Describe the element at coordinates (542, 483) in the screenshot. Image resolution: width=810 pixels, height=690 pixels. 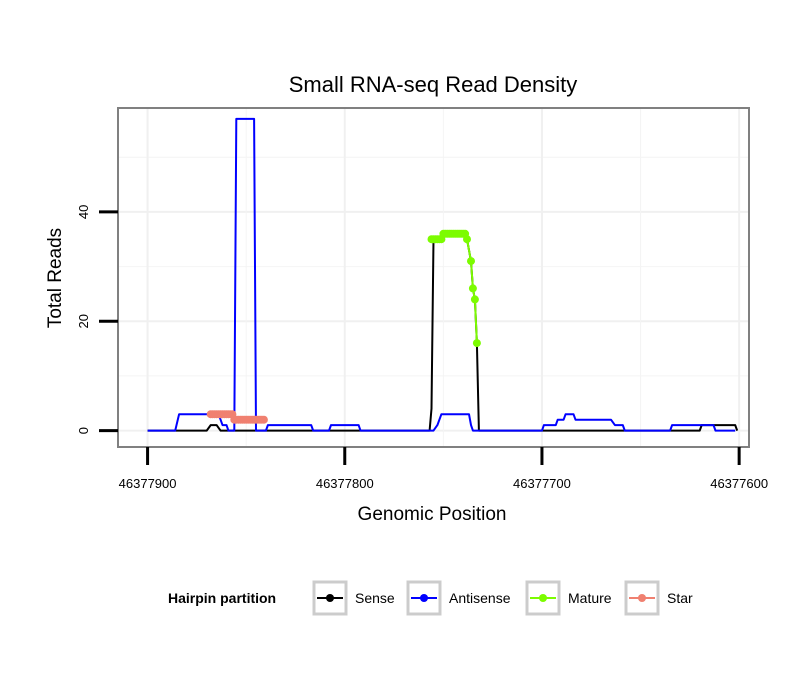
I see `x-tick-label: 46377700` at that location.